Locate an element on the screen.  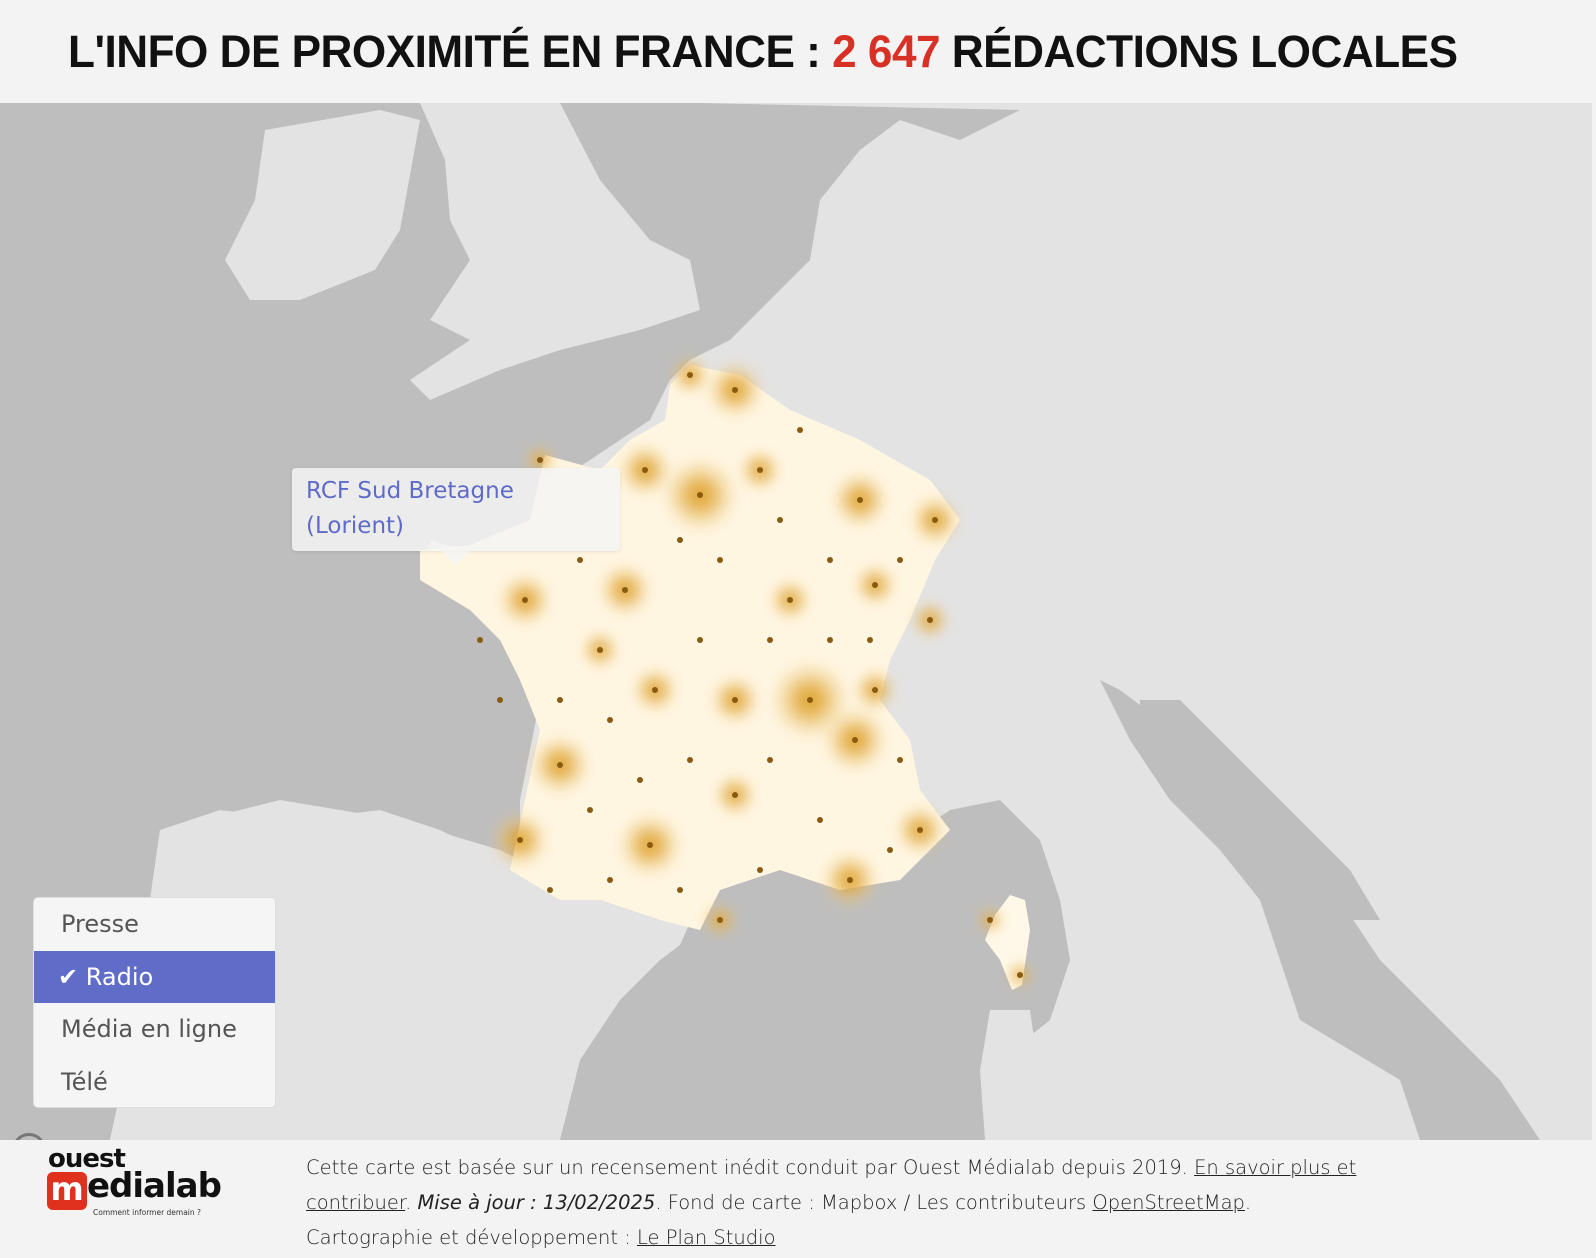
update-date-value: : 13/02/2025 is located at coordinates (589, 1202).